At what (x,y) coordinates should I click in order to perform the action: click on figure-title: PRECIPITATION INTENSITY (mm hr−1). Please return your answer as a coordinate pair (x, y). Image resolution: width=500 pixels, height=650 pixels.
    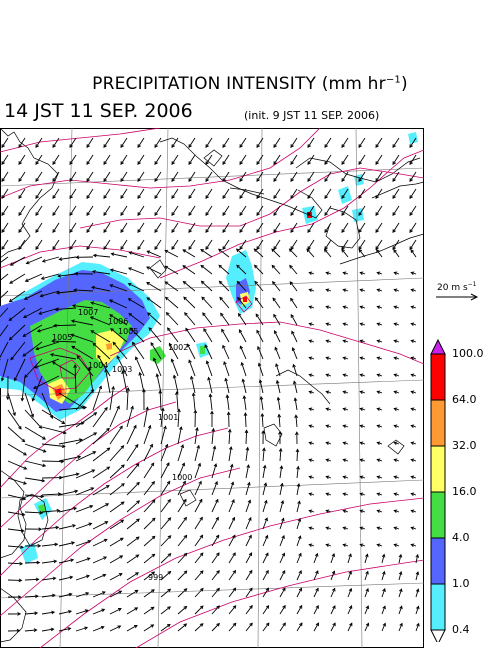
    Looking at the image, I should click on (250, 84).